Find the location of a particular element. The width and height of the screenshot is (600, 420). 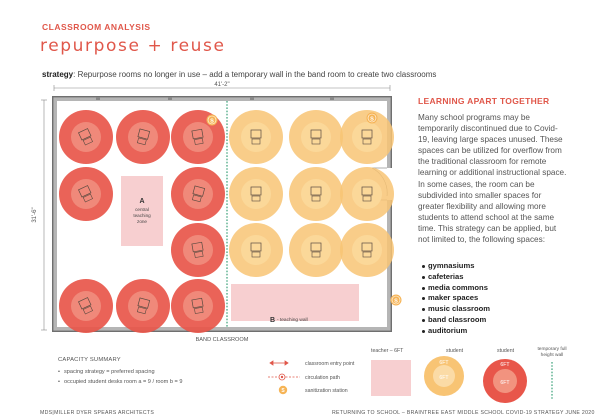

width-dimension is located at coordinates (222, 88).